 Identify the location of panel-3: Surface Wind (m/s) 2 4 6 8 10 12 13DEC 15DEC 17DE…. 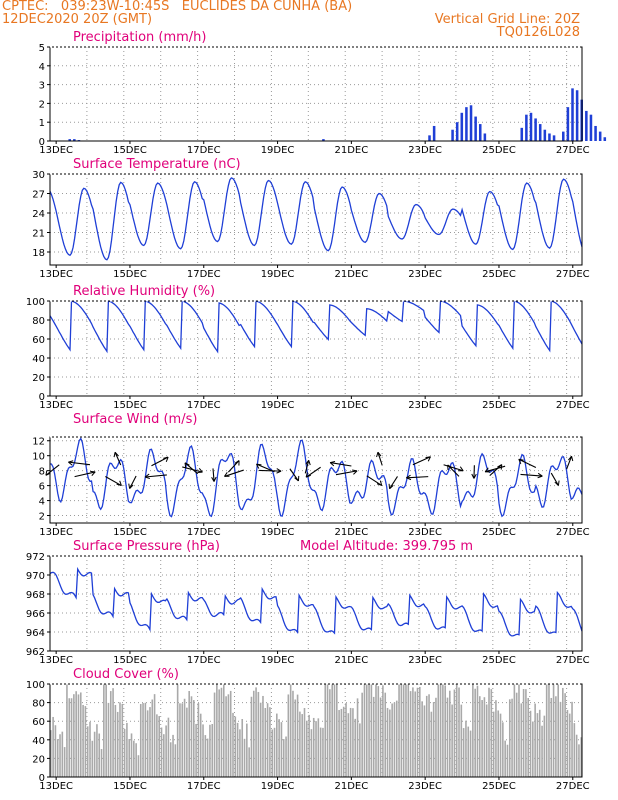
(310, 475).